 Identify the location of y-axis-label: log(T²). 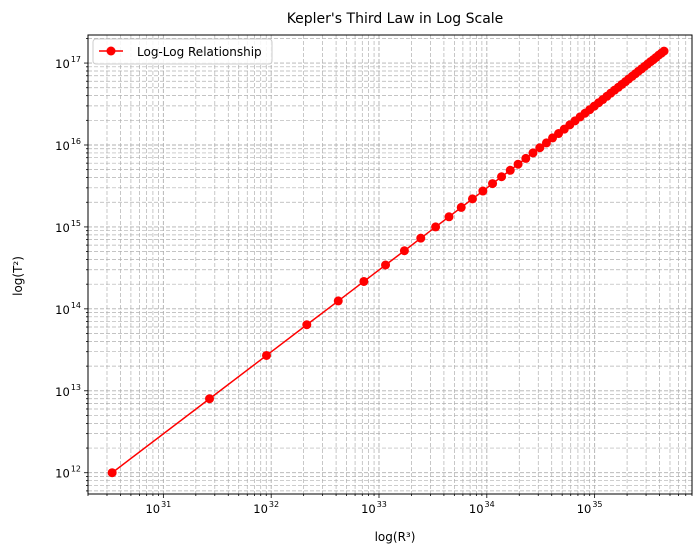
(18, 276).